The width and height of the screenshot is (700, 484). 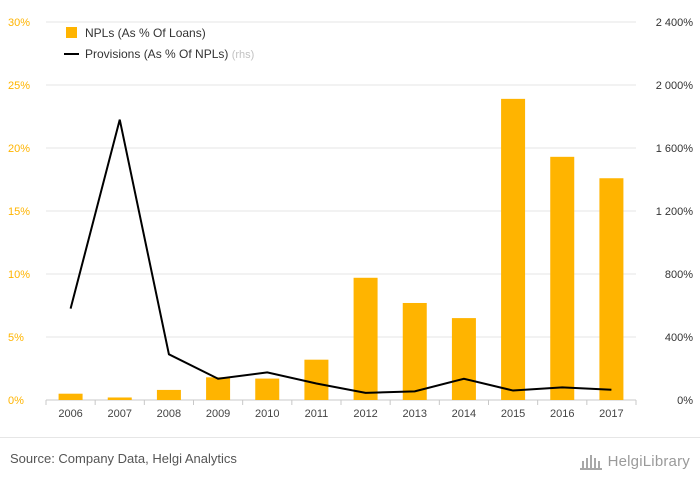 I want to click on y-right-tick-label: 1 600%, so click(x=675, y=149).